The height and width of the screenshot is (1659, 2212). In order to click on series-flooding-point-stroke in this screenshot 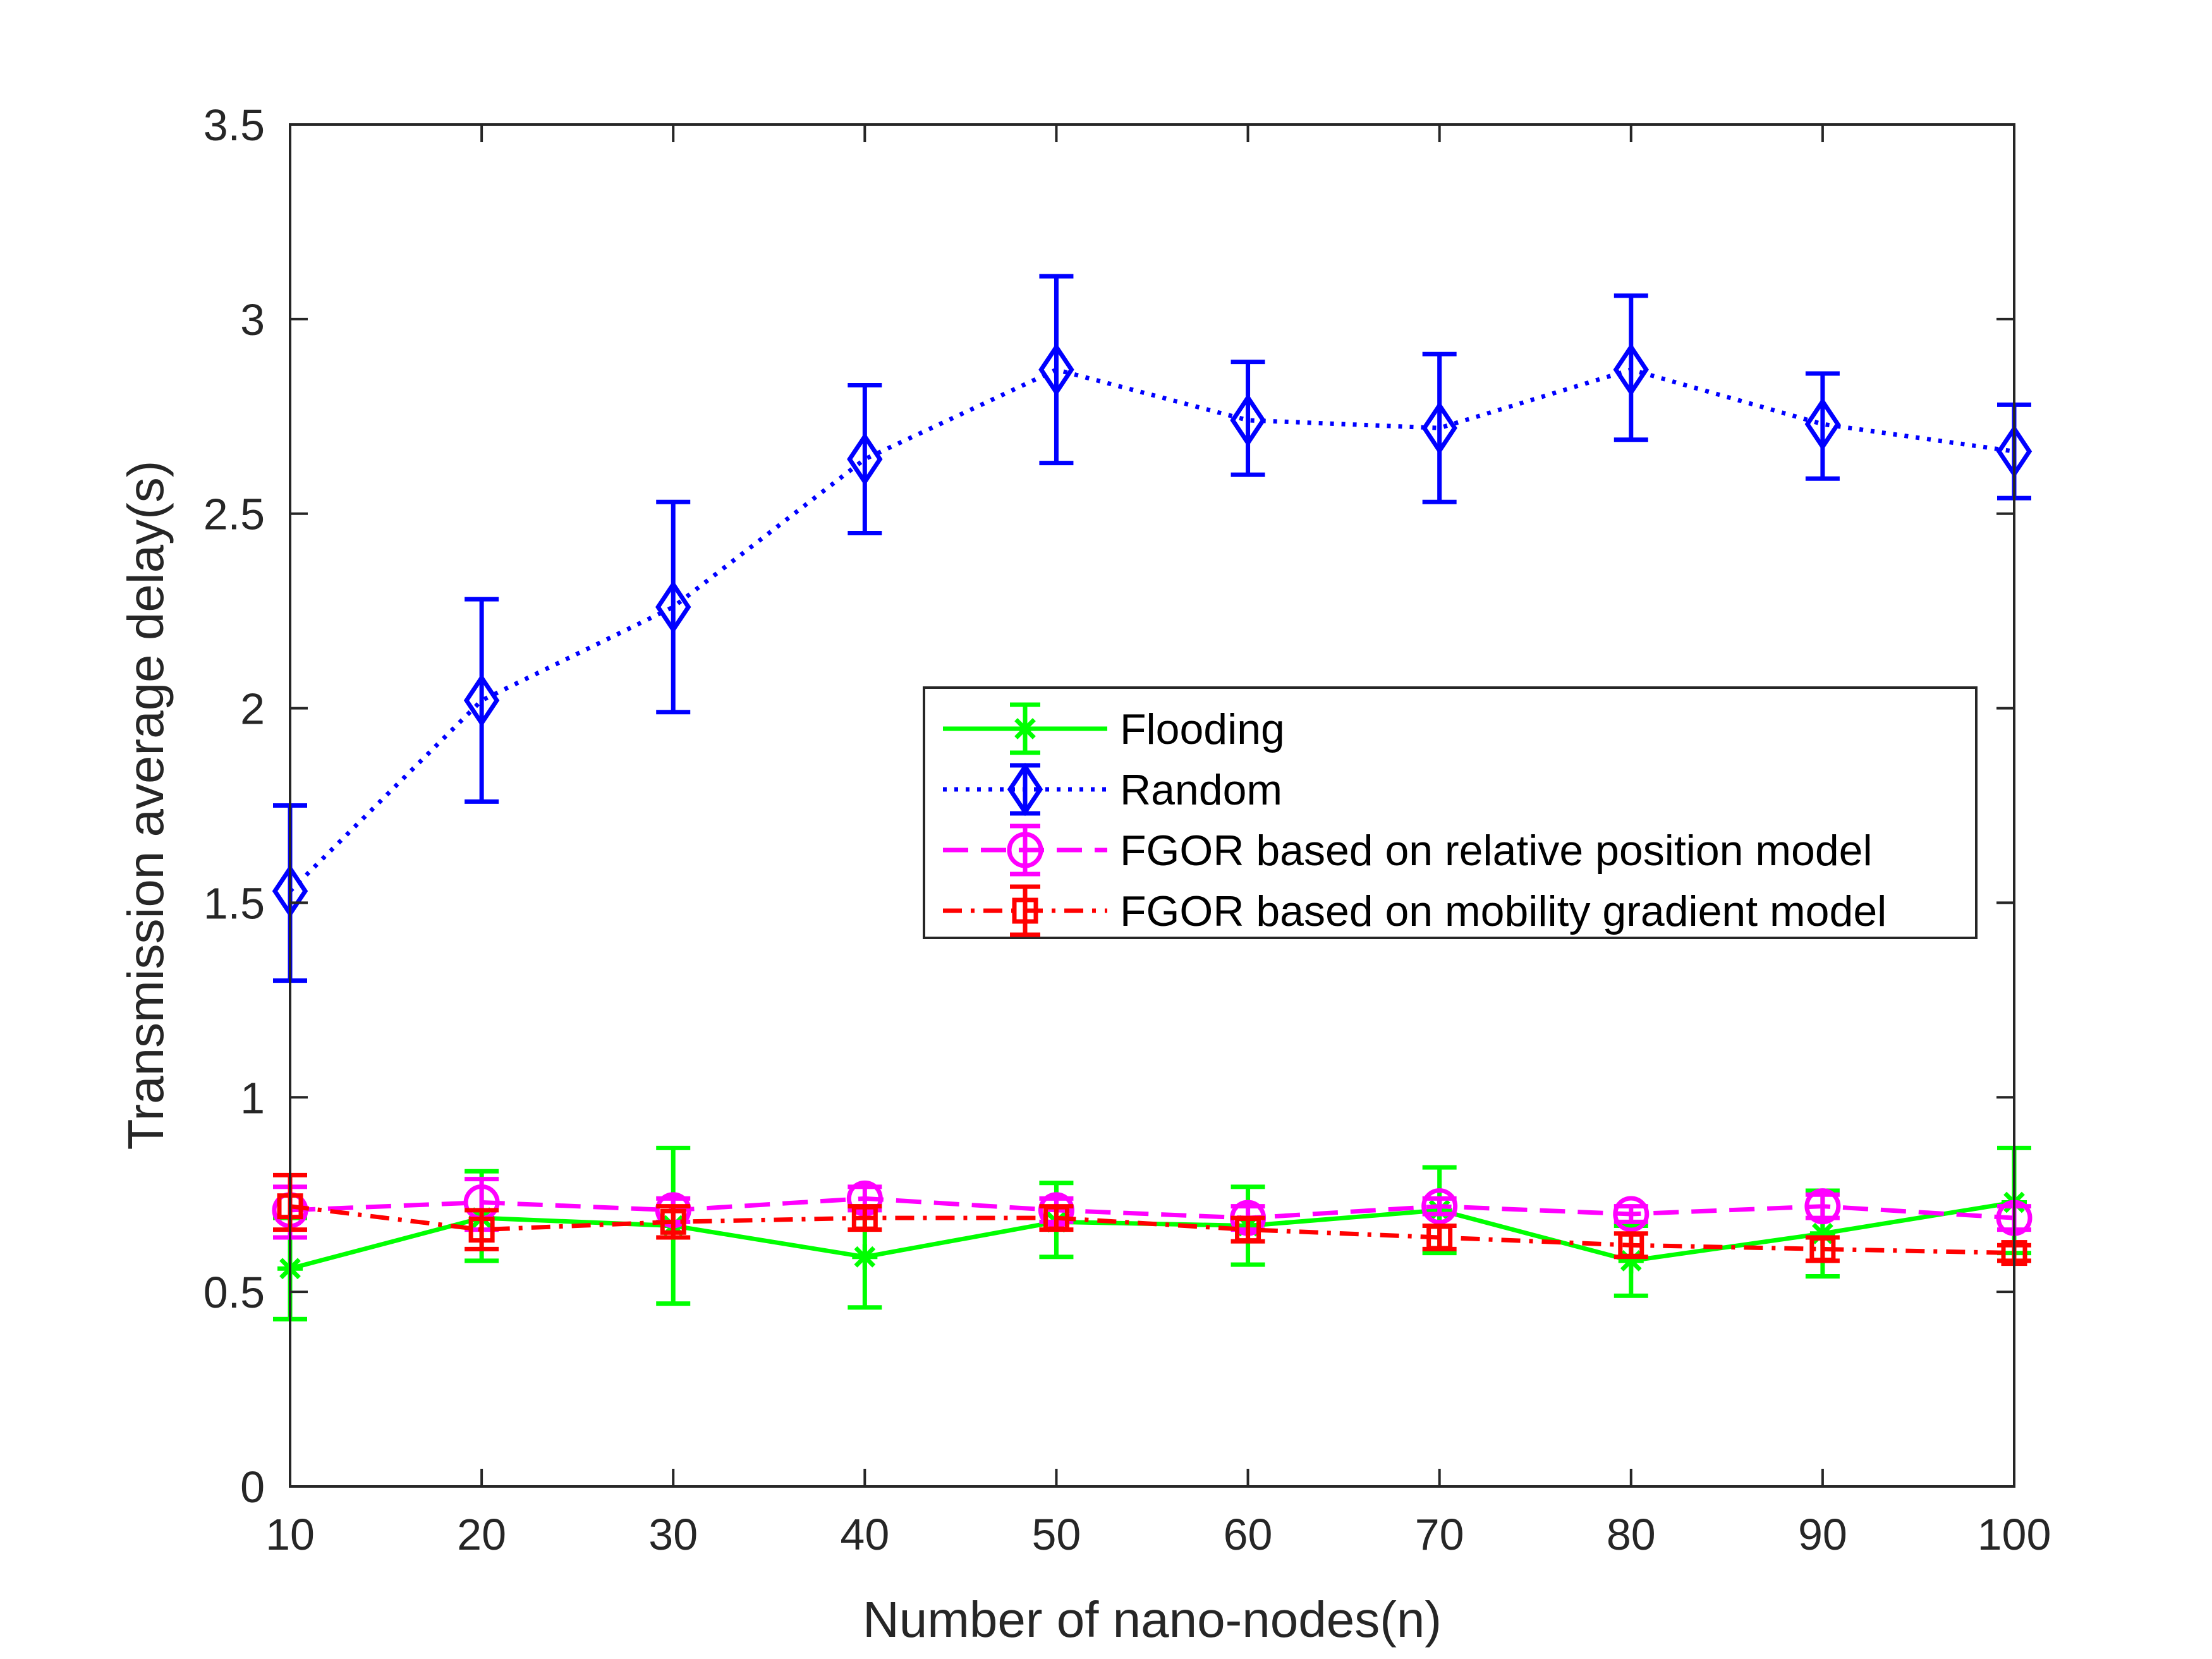, I will do `click(865, 1257)`.